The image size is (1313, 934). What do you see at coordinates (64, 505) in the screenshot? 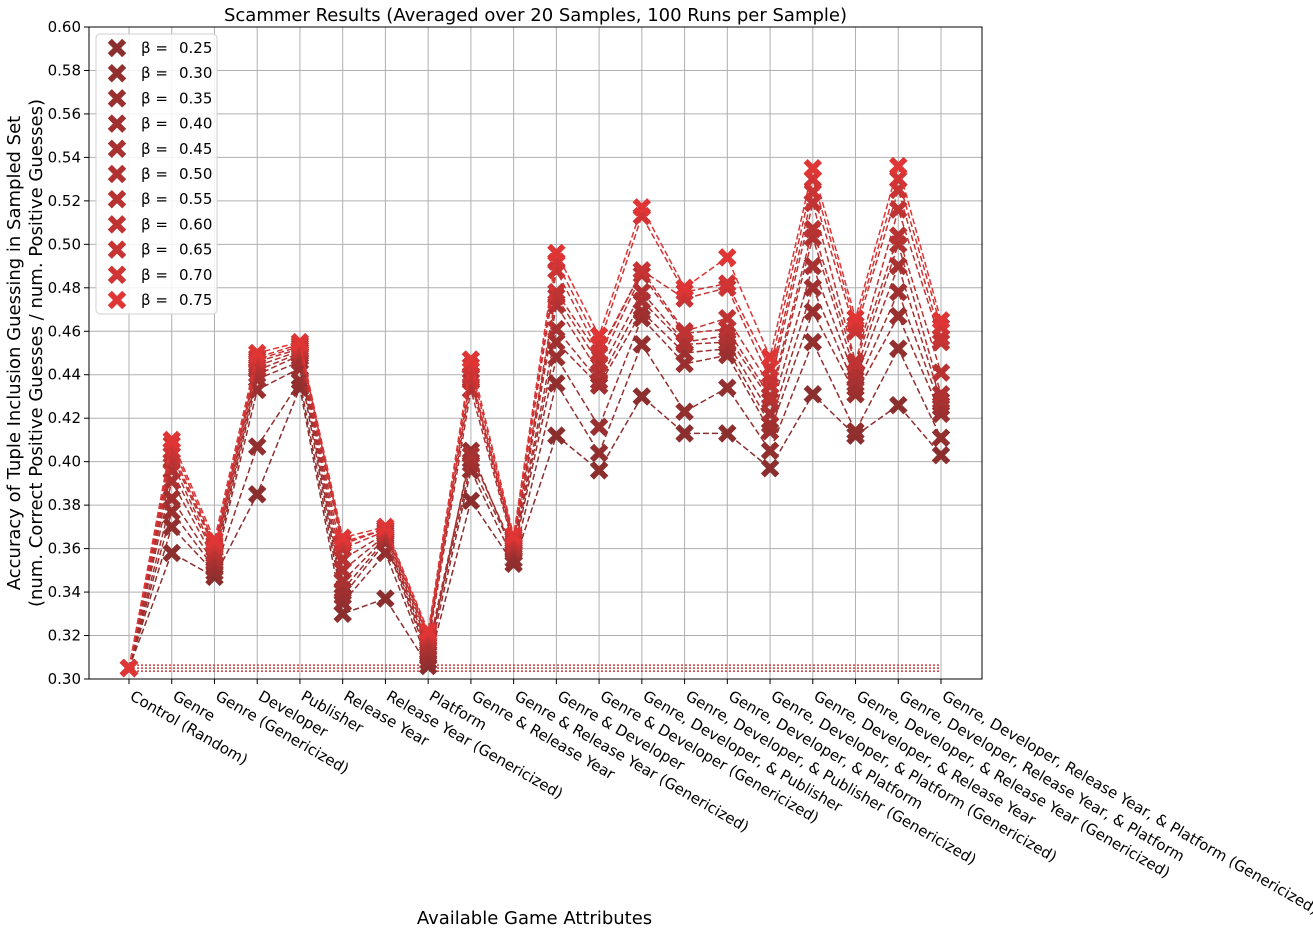
I see `y-tick-label: 0.38` at bounding box center [64, 505].